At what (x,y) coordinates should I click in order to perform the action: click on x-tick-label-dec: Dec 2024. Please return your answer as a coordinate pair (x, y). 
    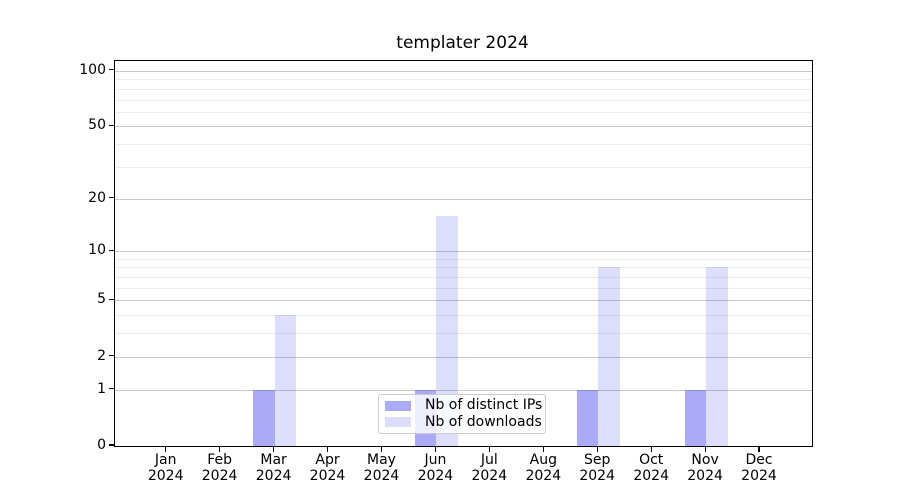
    Looking at the image, I should click on (759, 468).